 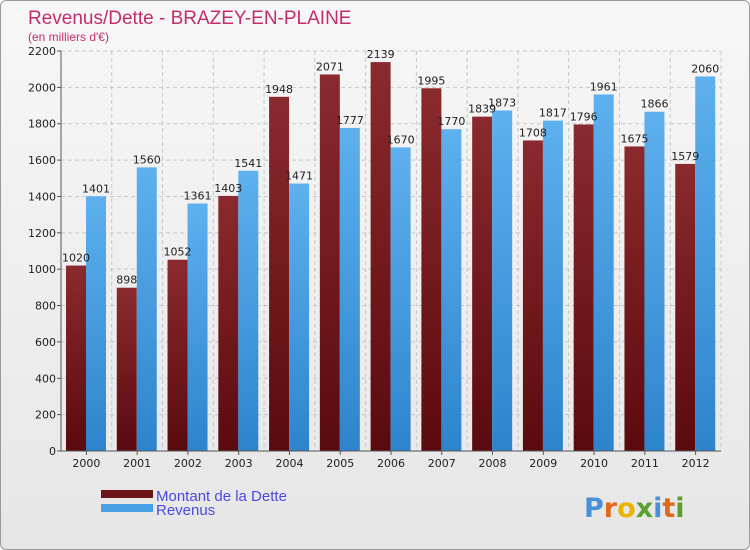 What do you see at coordinates (239, 463) in the screenshot?
I see `x-tick-label-2003: 2003` at bounding box center [239, 463].